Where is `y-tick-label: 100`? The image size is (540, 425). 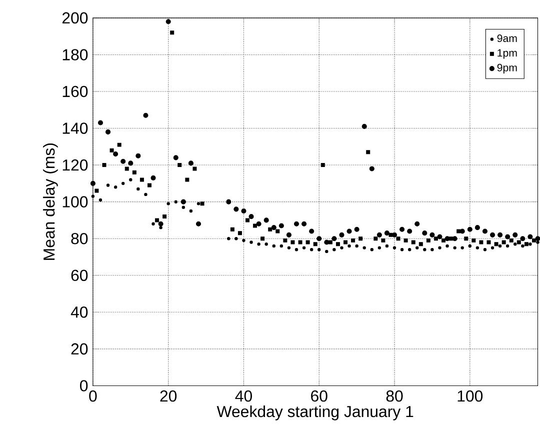
y-tick-label: 100 is located at coordinates (75, 202).